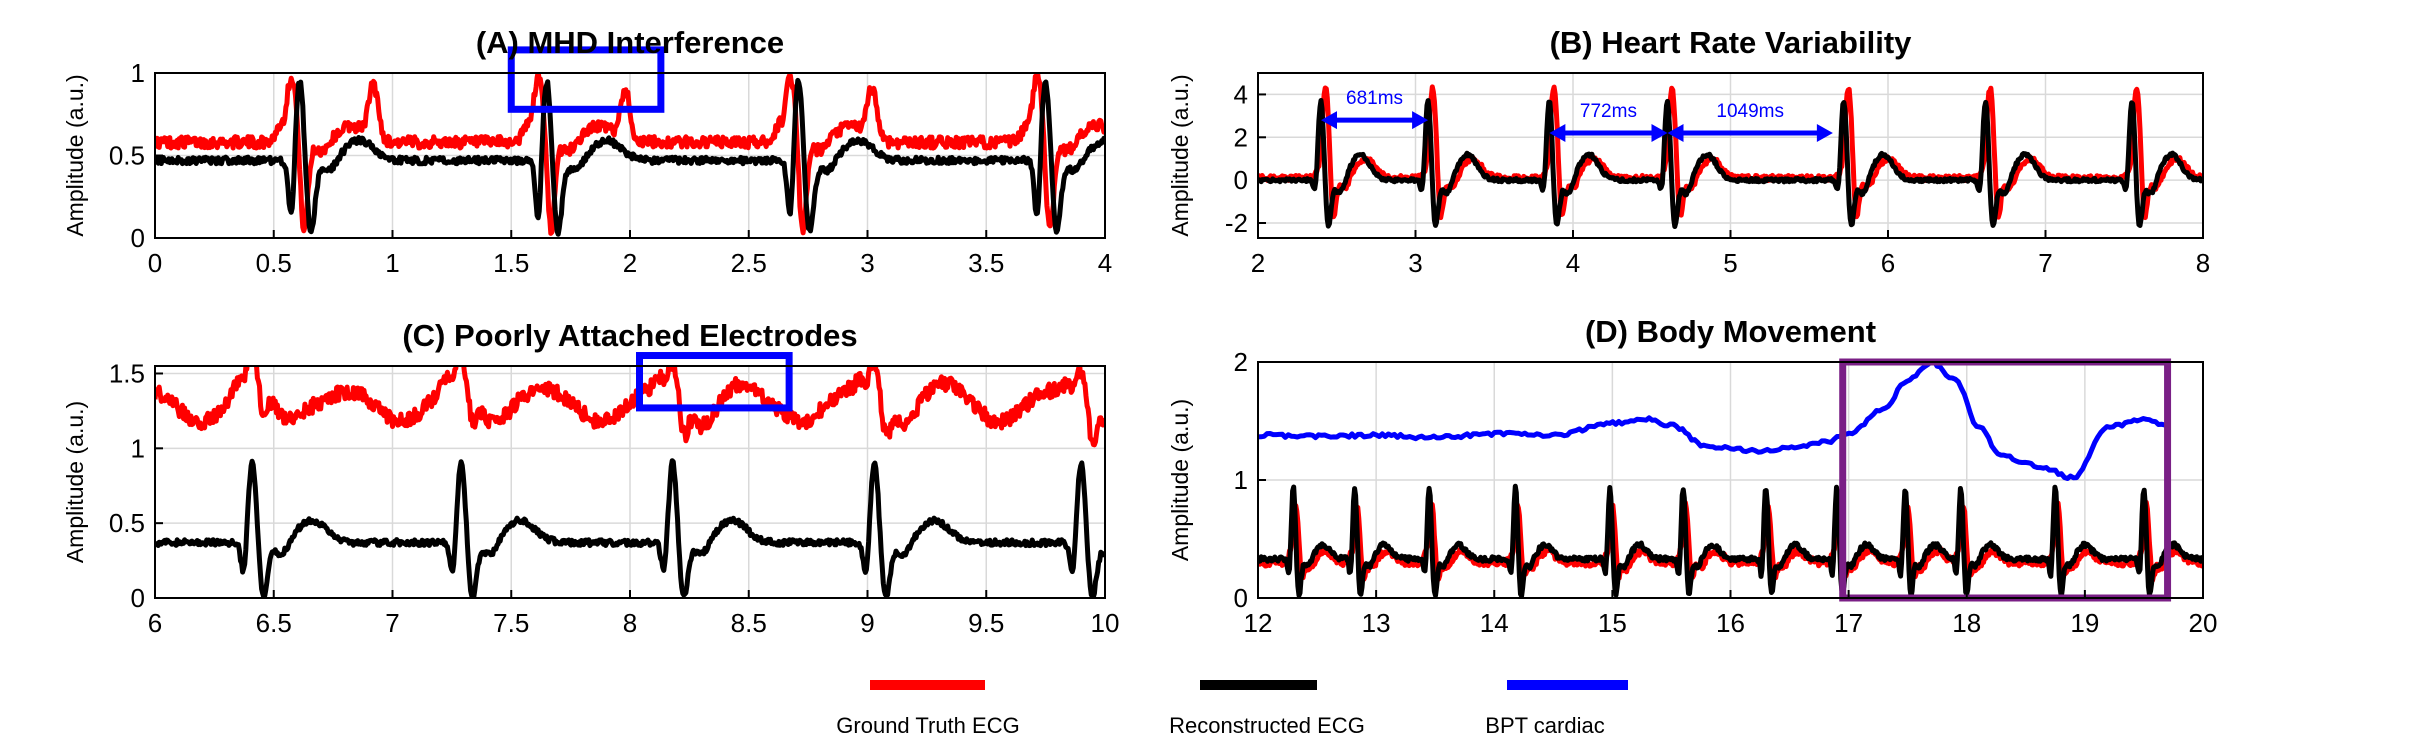 The width and height of the screenshot is (2419, 750). What do you see at coordinates (1731, 42) in the screenshot?
I see `chart-title: (B) Heart Rate Variability` at bounding box center [1731, 42].